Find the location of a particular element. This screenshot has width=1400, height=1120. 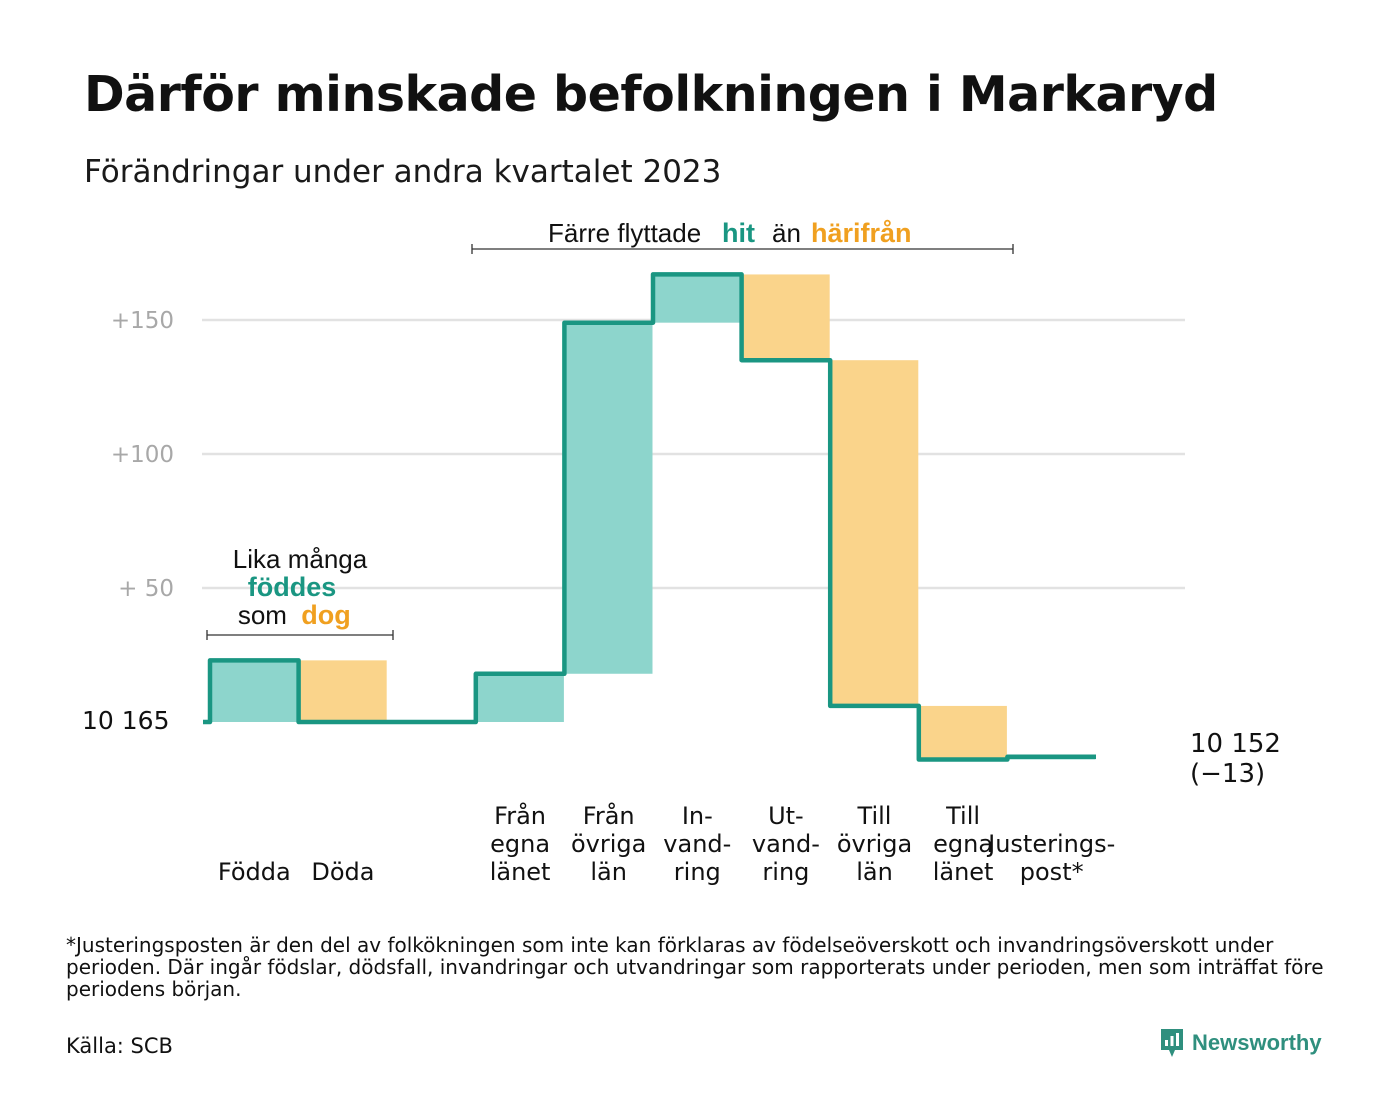

chart-subtitle: Förändringar under andra kvartalet 2023 is located at coordinates (403, 172).